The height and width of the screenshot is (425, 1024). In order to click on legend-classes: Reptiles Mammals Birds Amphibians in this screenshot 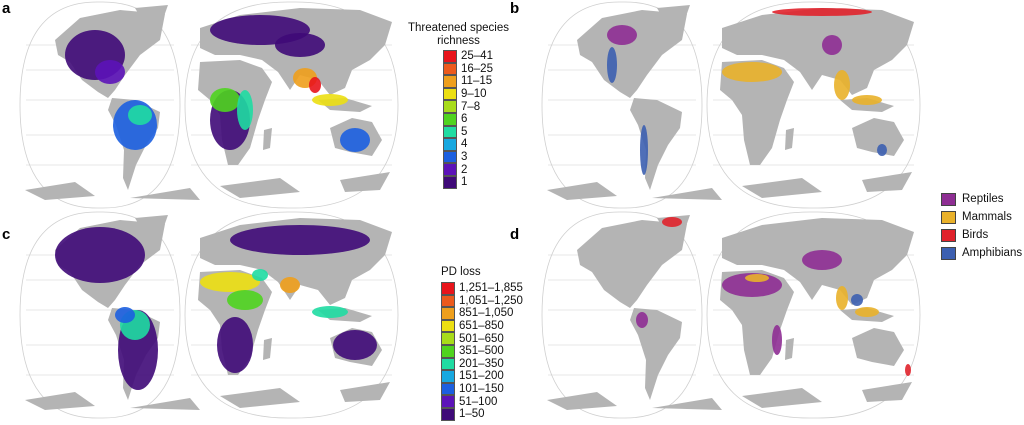, I will do `click(981, 226)`.